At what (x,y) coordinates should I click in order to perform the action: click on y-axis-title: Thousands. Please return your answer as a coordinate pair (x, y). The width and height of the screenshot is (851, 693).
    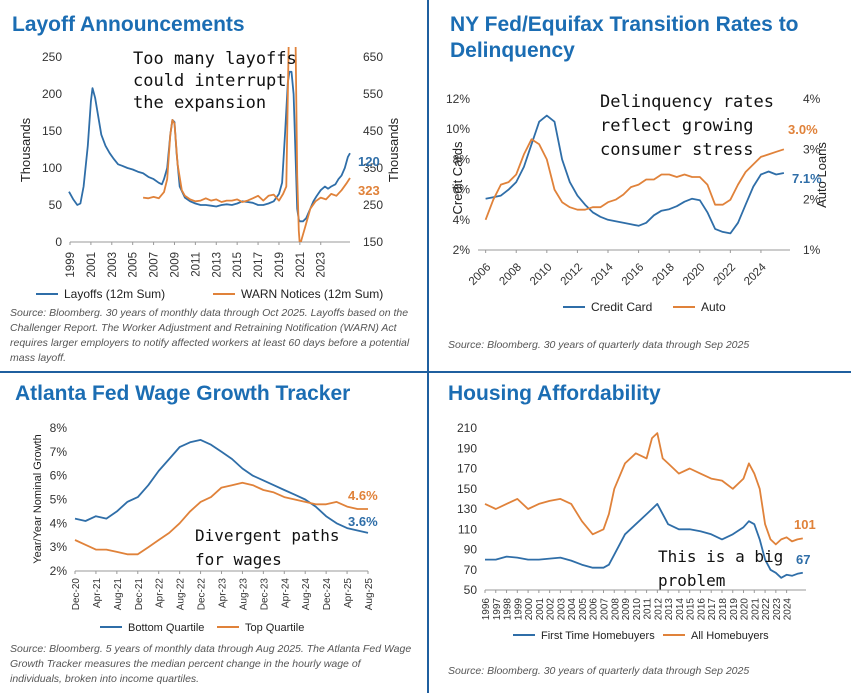
    Looking at the image, I should click on (25, 149).